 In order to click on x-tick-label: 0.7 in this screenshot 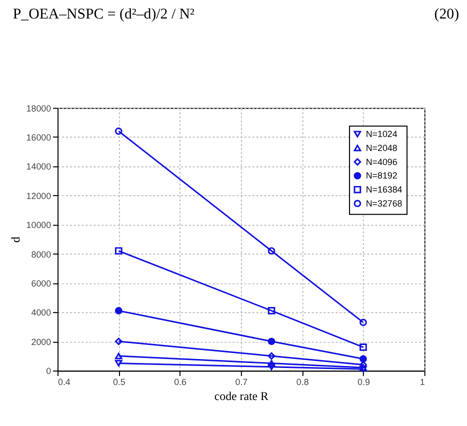, I will do `click(241, 381)`.